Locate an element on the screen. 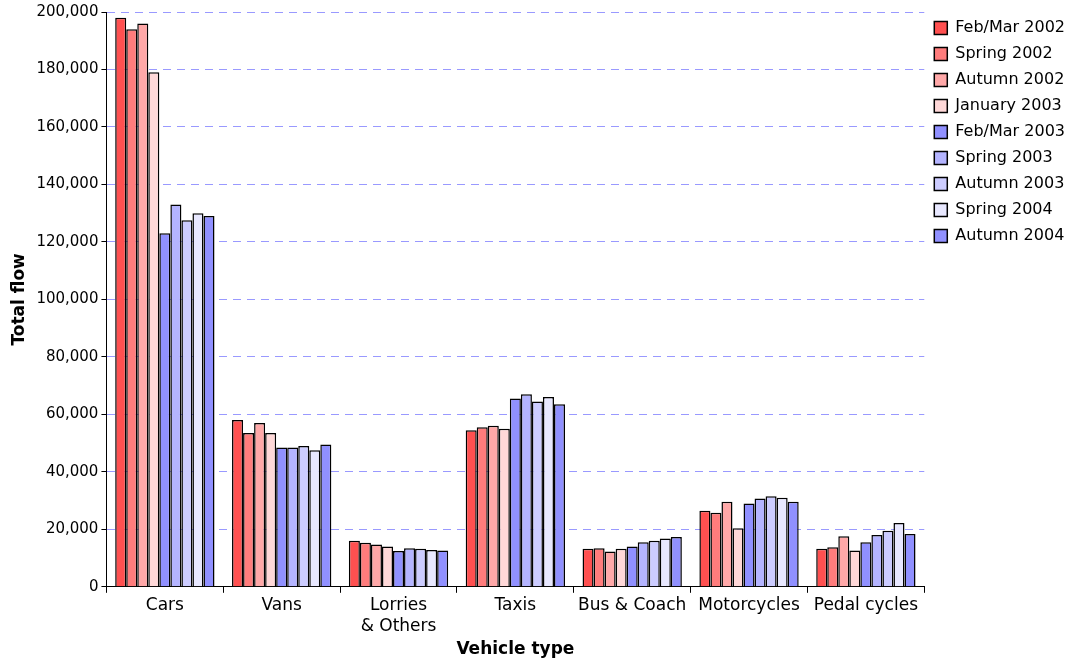 This screenshot has width=1080, height=660. legend-label: Spring 2002 is located at coordinates (1004, 53).